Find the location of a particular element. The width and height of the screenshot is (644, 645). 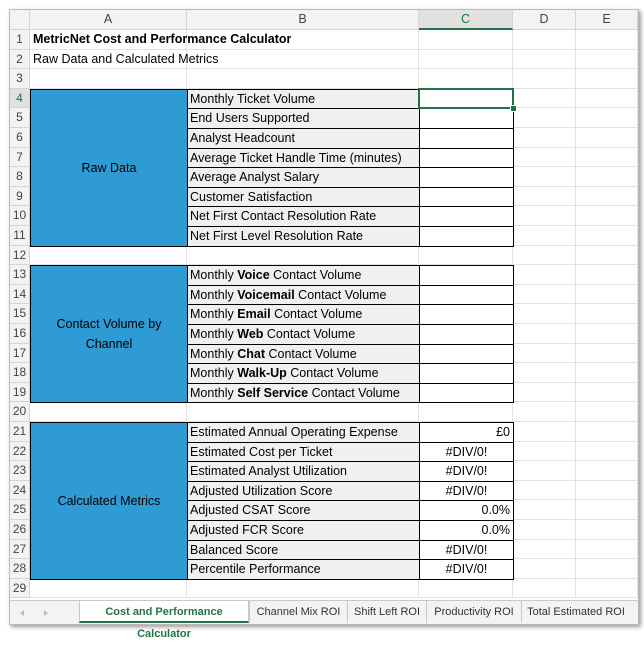

metric-label: Estimated Cost per Ticket is located at coordinates (303, 452).